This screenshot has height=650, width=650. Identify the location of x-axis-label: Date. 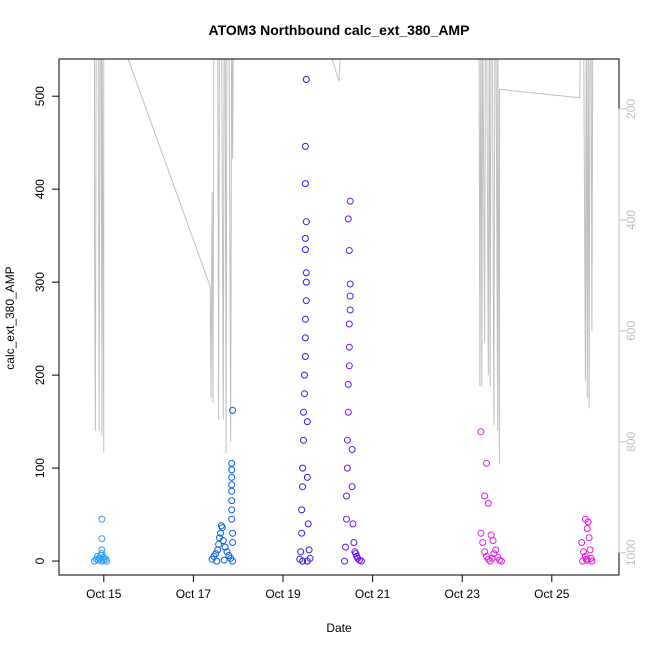
(339, 628).